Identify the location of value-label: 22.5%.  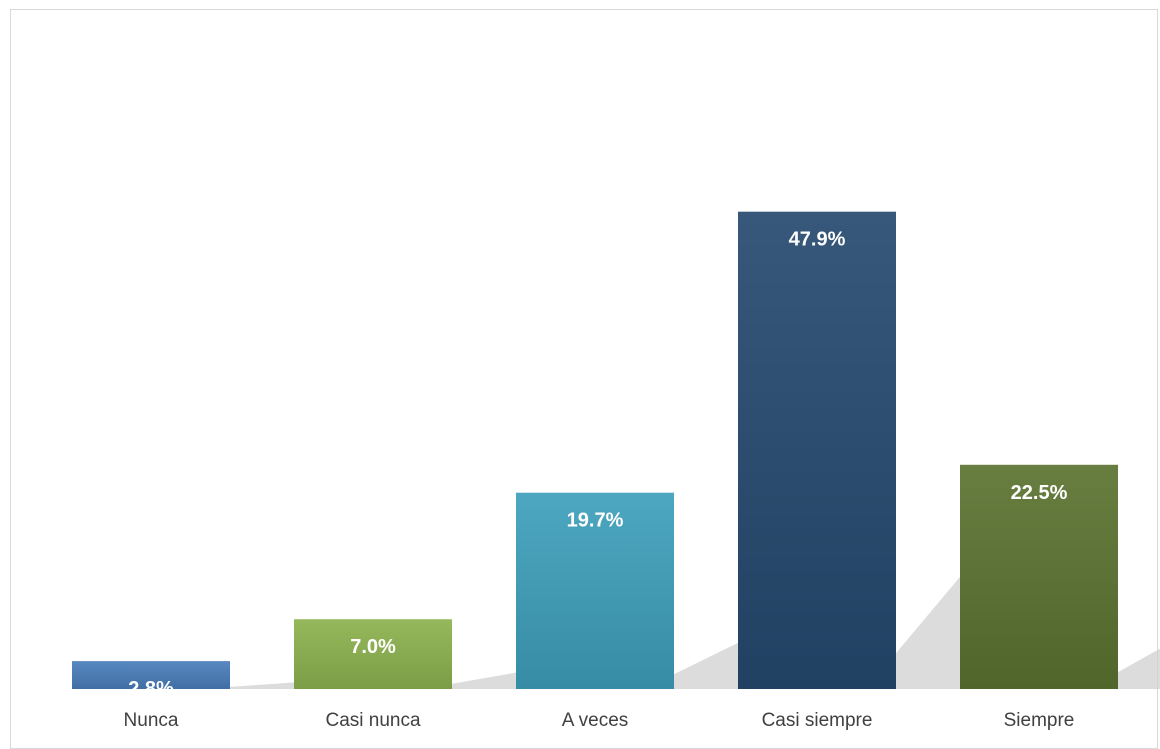
(1039, 493).